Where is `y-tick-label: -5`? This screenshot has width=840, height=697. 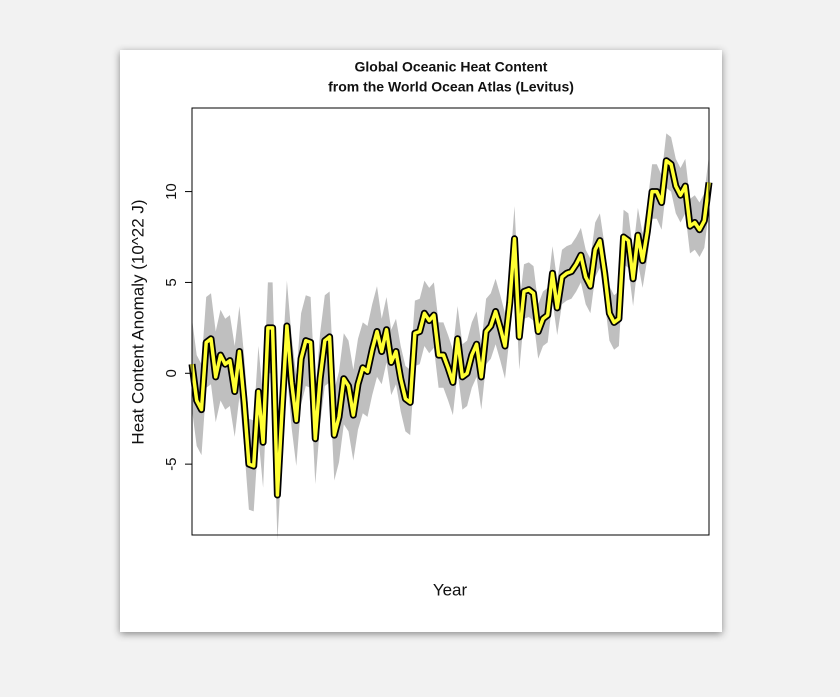
y-tick-label: -5 is located at coordinates (171, 463).